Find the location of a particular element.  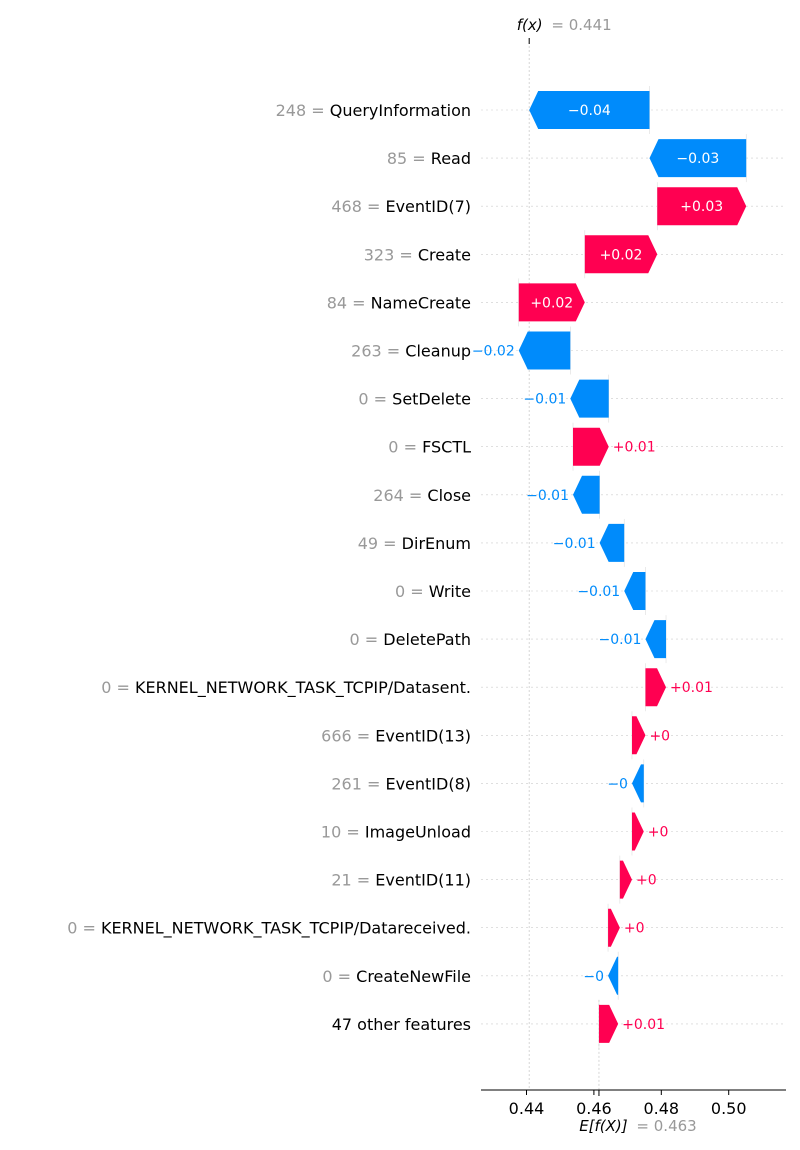

feature-name: QueryInformation is located at coordinates (400, 110).